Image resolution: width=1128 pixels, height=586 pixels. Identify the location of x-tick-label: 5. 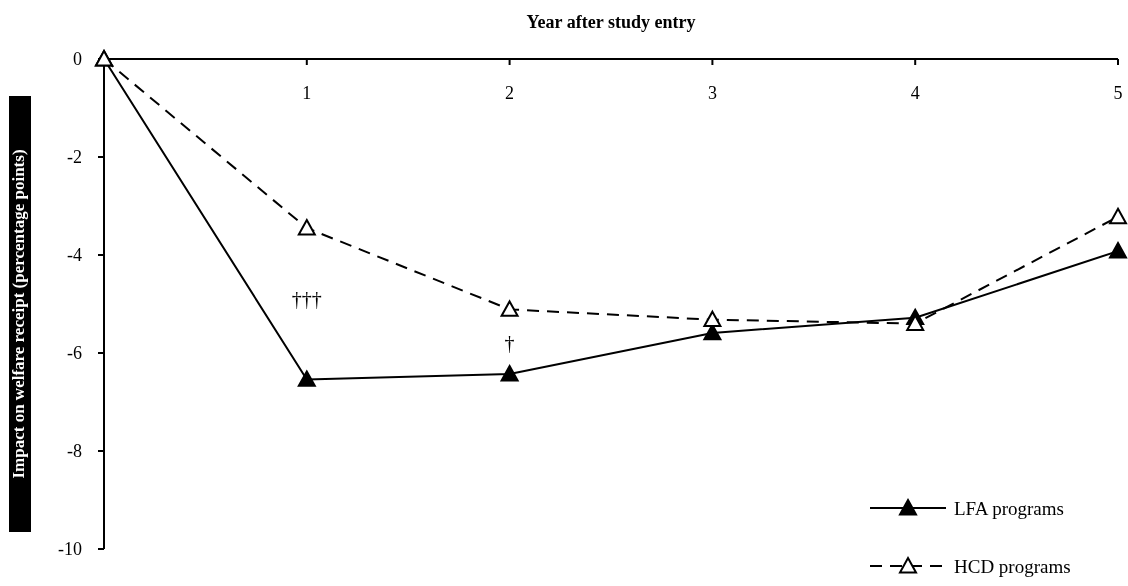
(1118, 93).